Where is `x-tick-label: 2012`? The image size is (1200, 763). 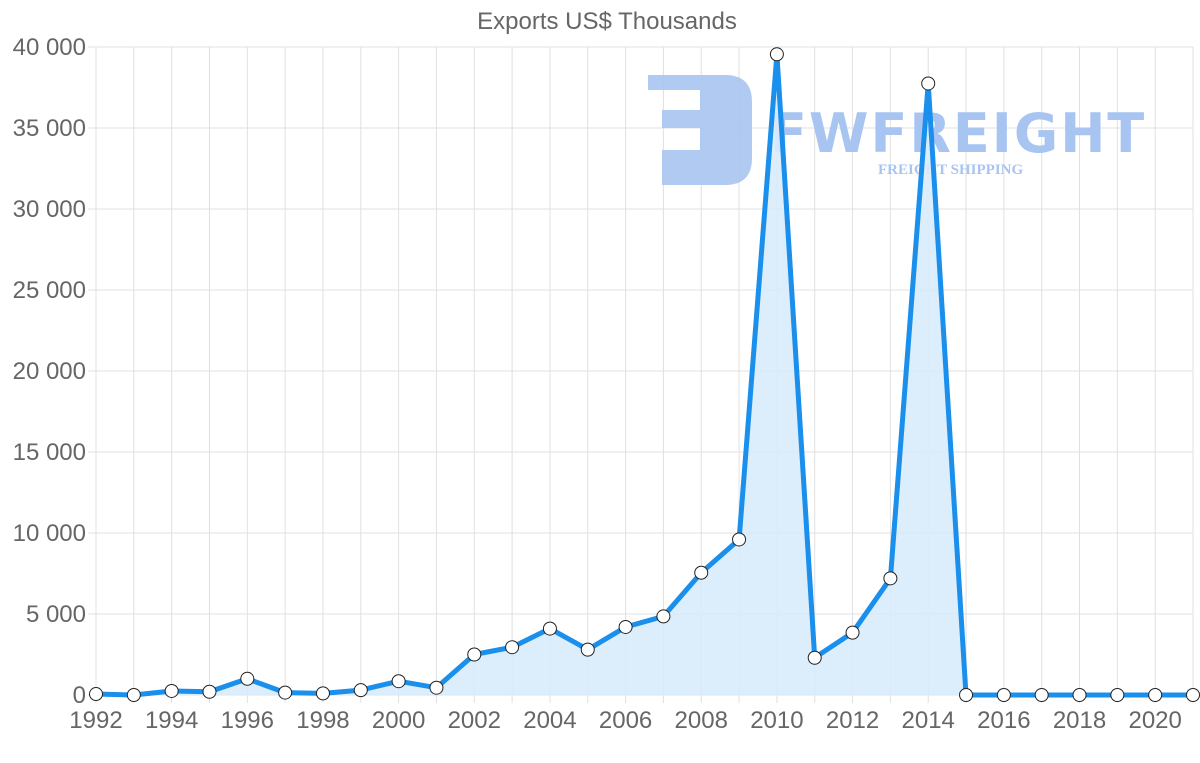
x-tick-label: 2012 is located at coordinates (852, 720).